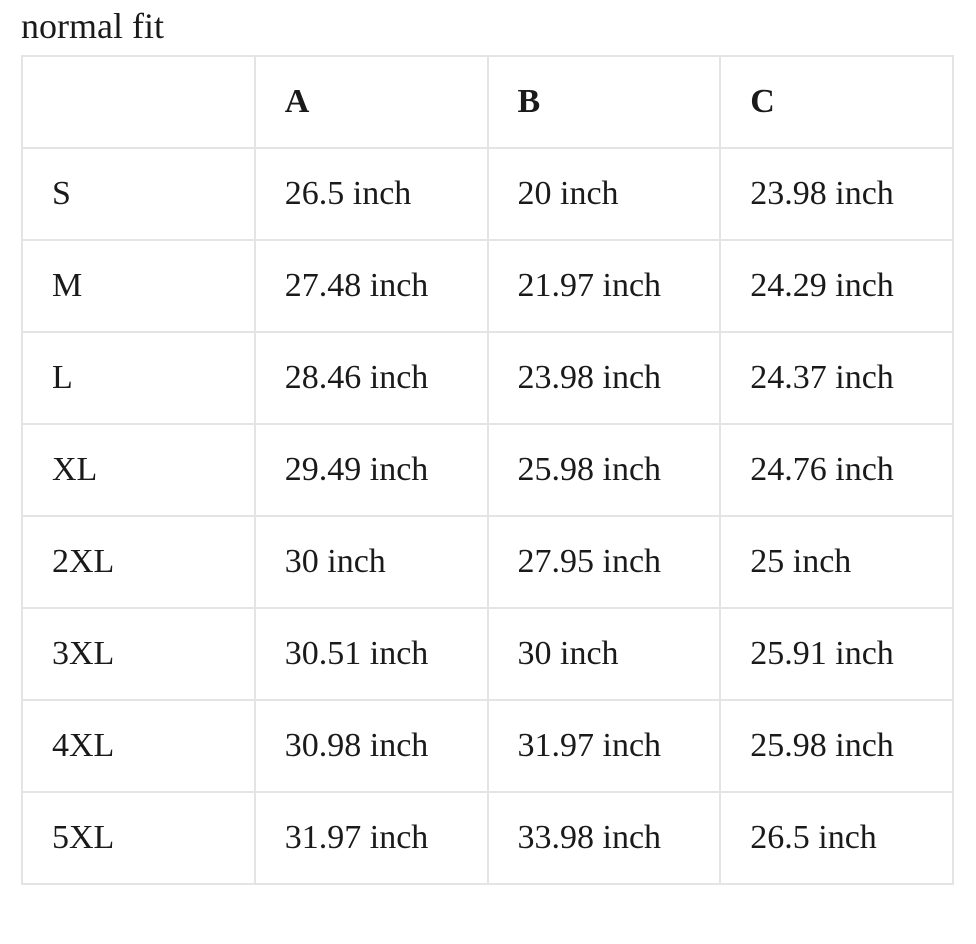 This screenshot has height=944, width=976. What do you see at coordinates (138, 470) in the screenshot?
I see `size-label: XL` at bounding box center [138, 470].